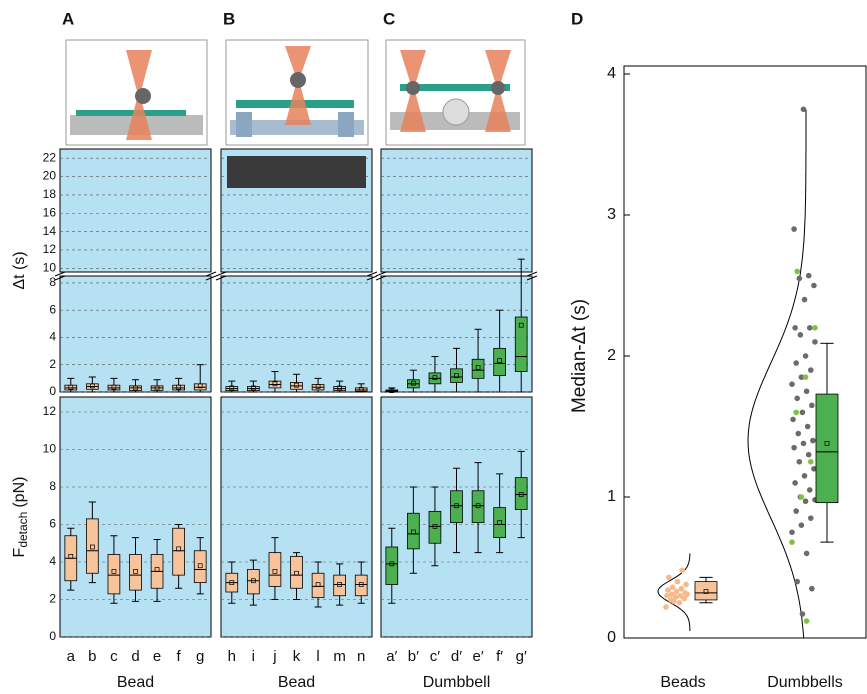 The width and height of the screenshot is (867, 694). I want to click on panel-label: B, so click(229, 18).